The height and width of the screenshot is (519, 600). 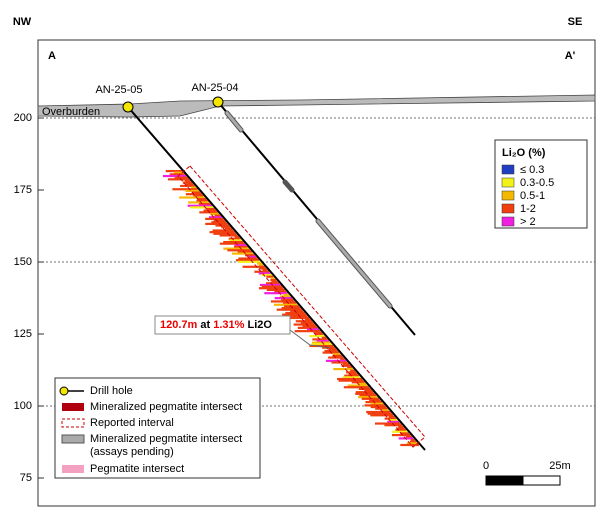 I want to click on section-a: A, so click(x=52, y=56).